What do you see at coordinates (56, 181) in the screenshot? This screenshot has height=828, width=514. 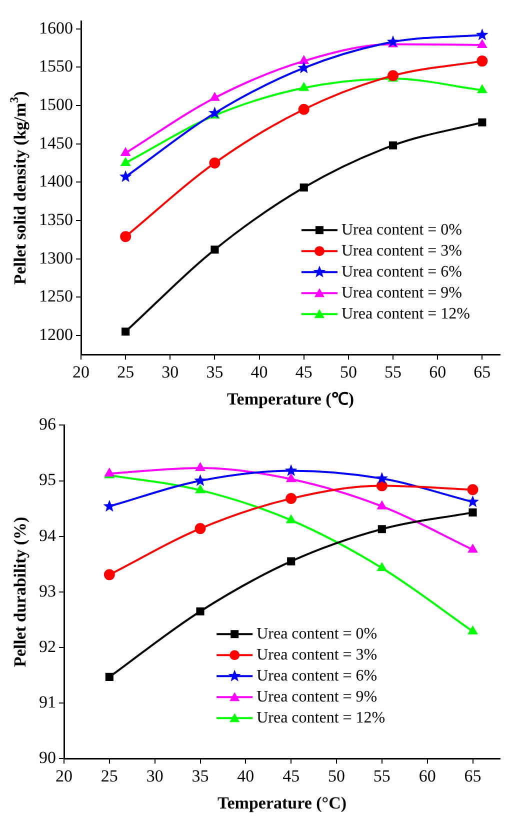 I see `y-tick-label: 1400` at bounding box center [56, 181].